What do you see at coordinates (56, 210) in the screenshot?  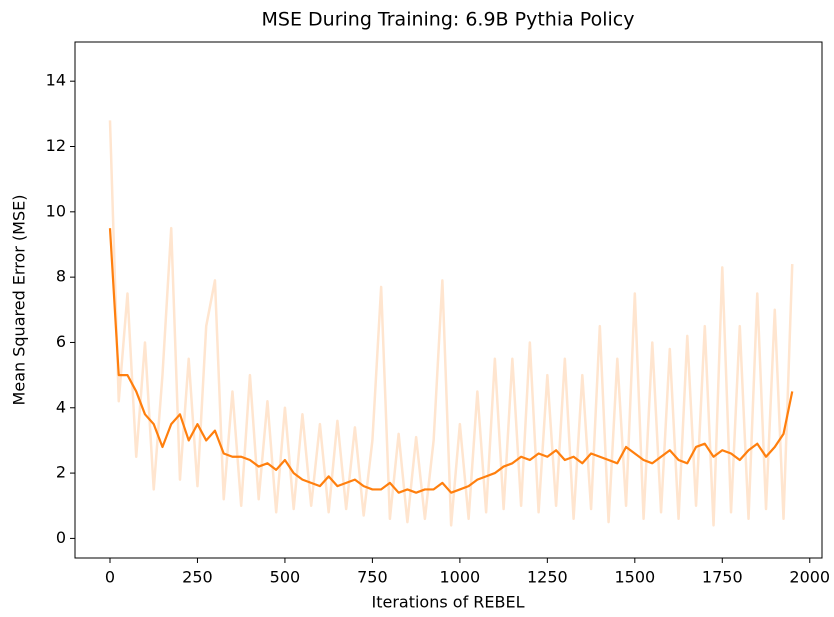 I see `y-tick-label: 10` at bounding box center [56, 210].